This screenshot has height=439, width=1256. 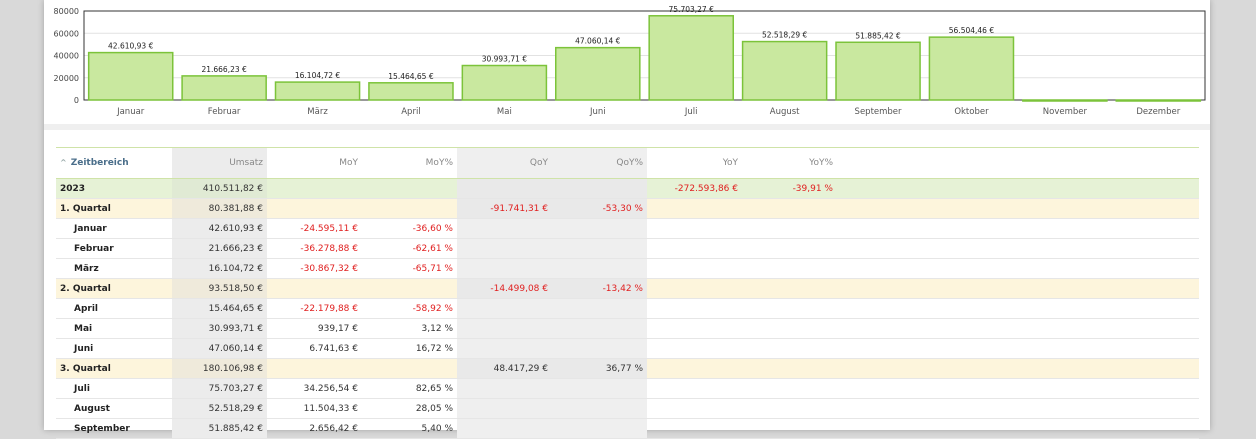 I want to click on column-header-qoy: QoY, so click(x=504, y=163).